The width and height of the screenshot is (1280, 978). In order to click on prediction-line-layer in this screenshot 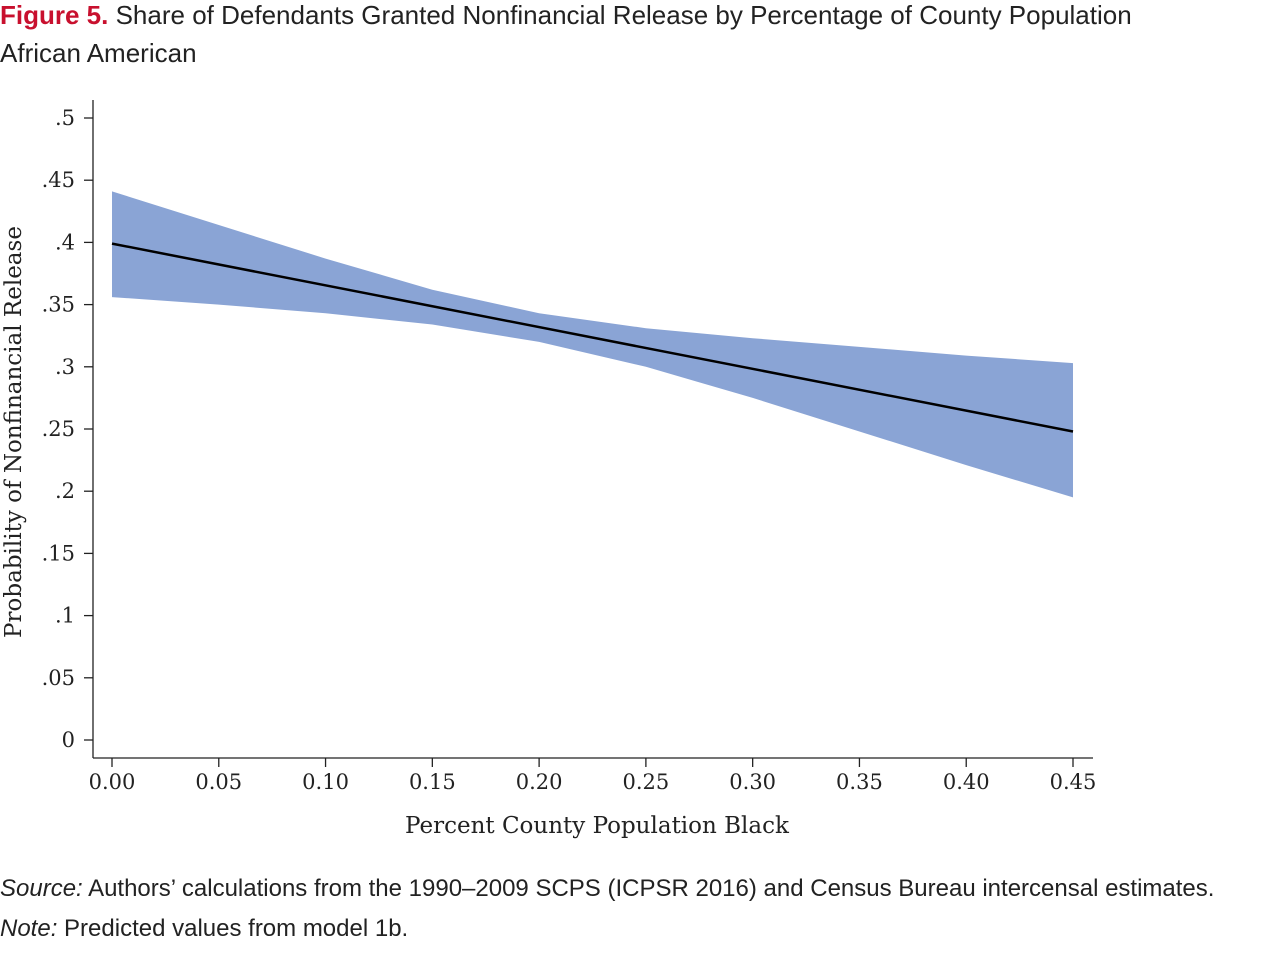, I will do `click(592, 337)`.